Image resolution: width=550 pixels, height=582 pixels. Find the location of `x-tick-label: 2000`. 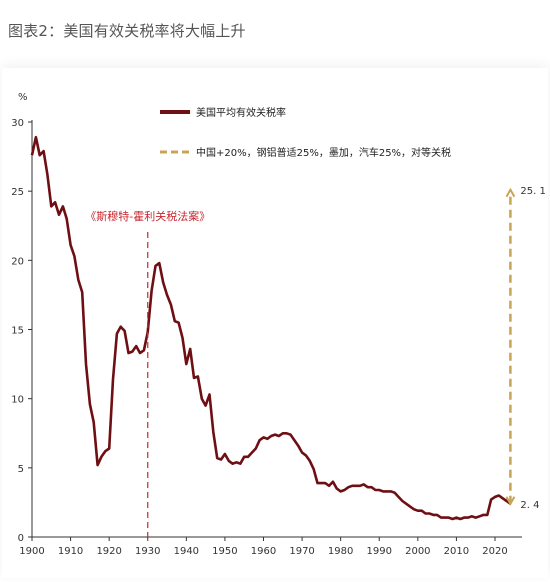

x-tick-label: 2000 is located at coordinates (417, 551).